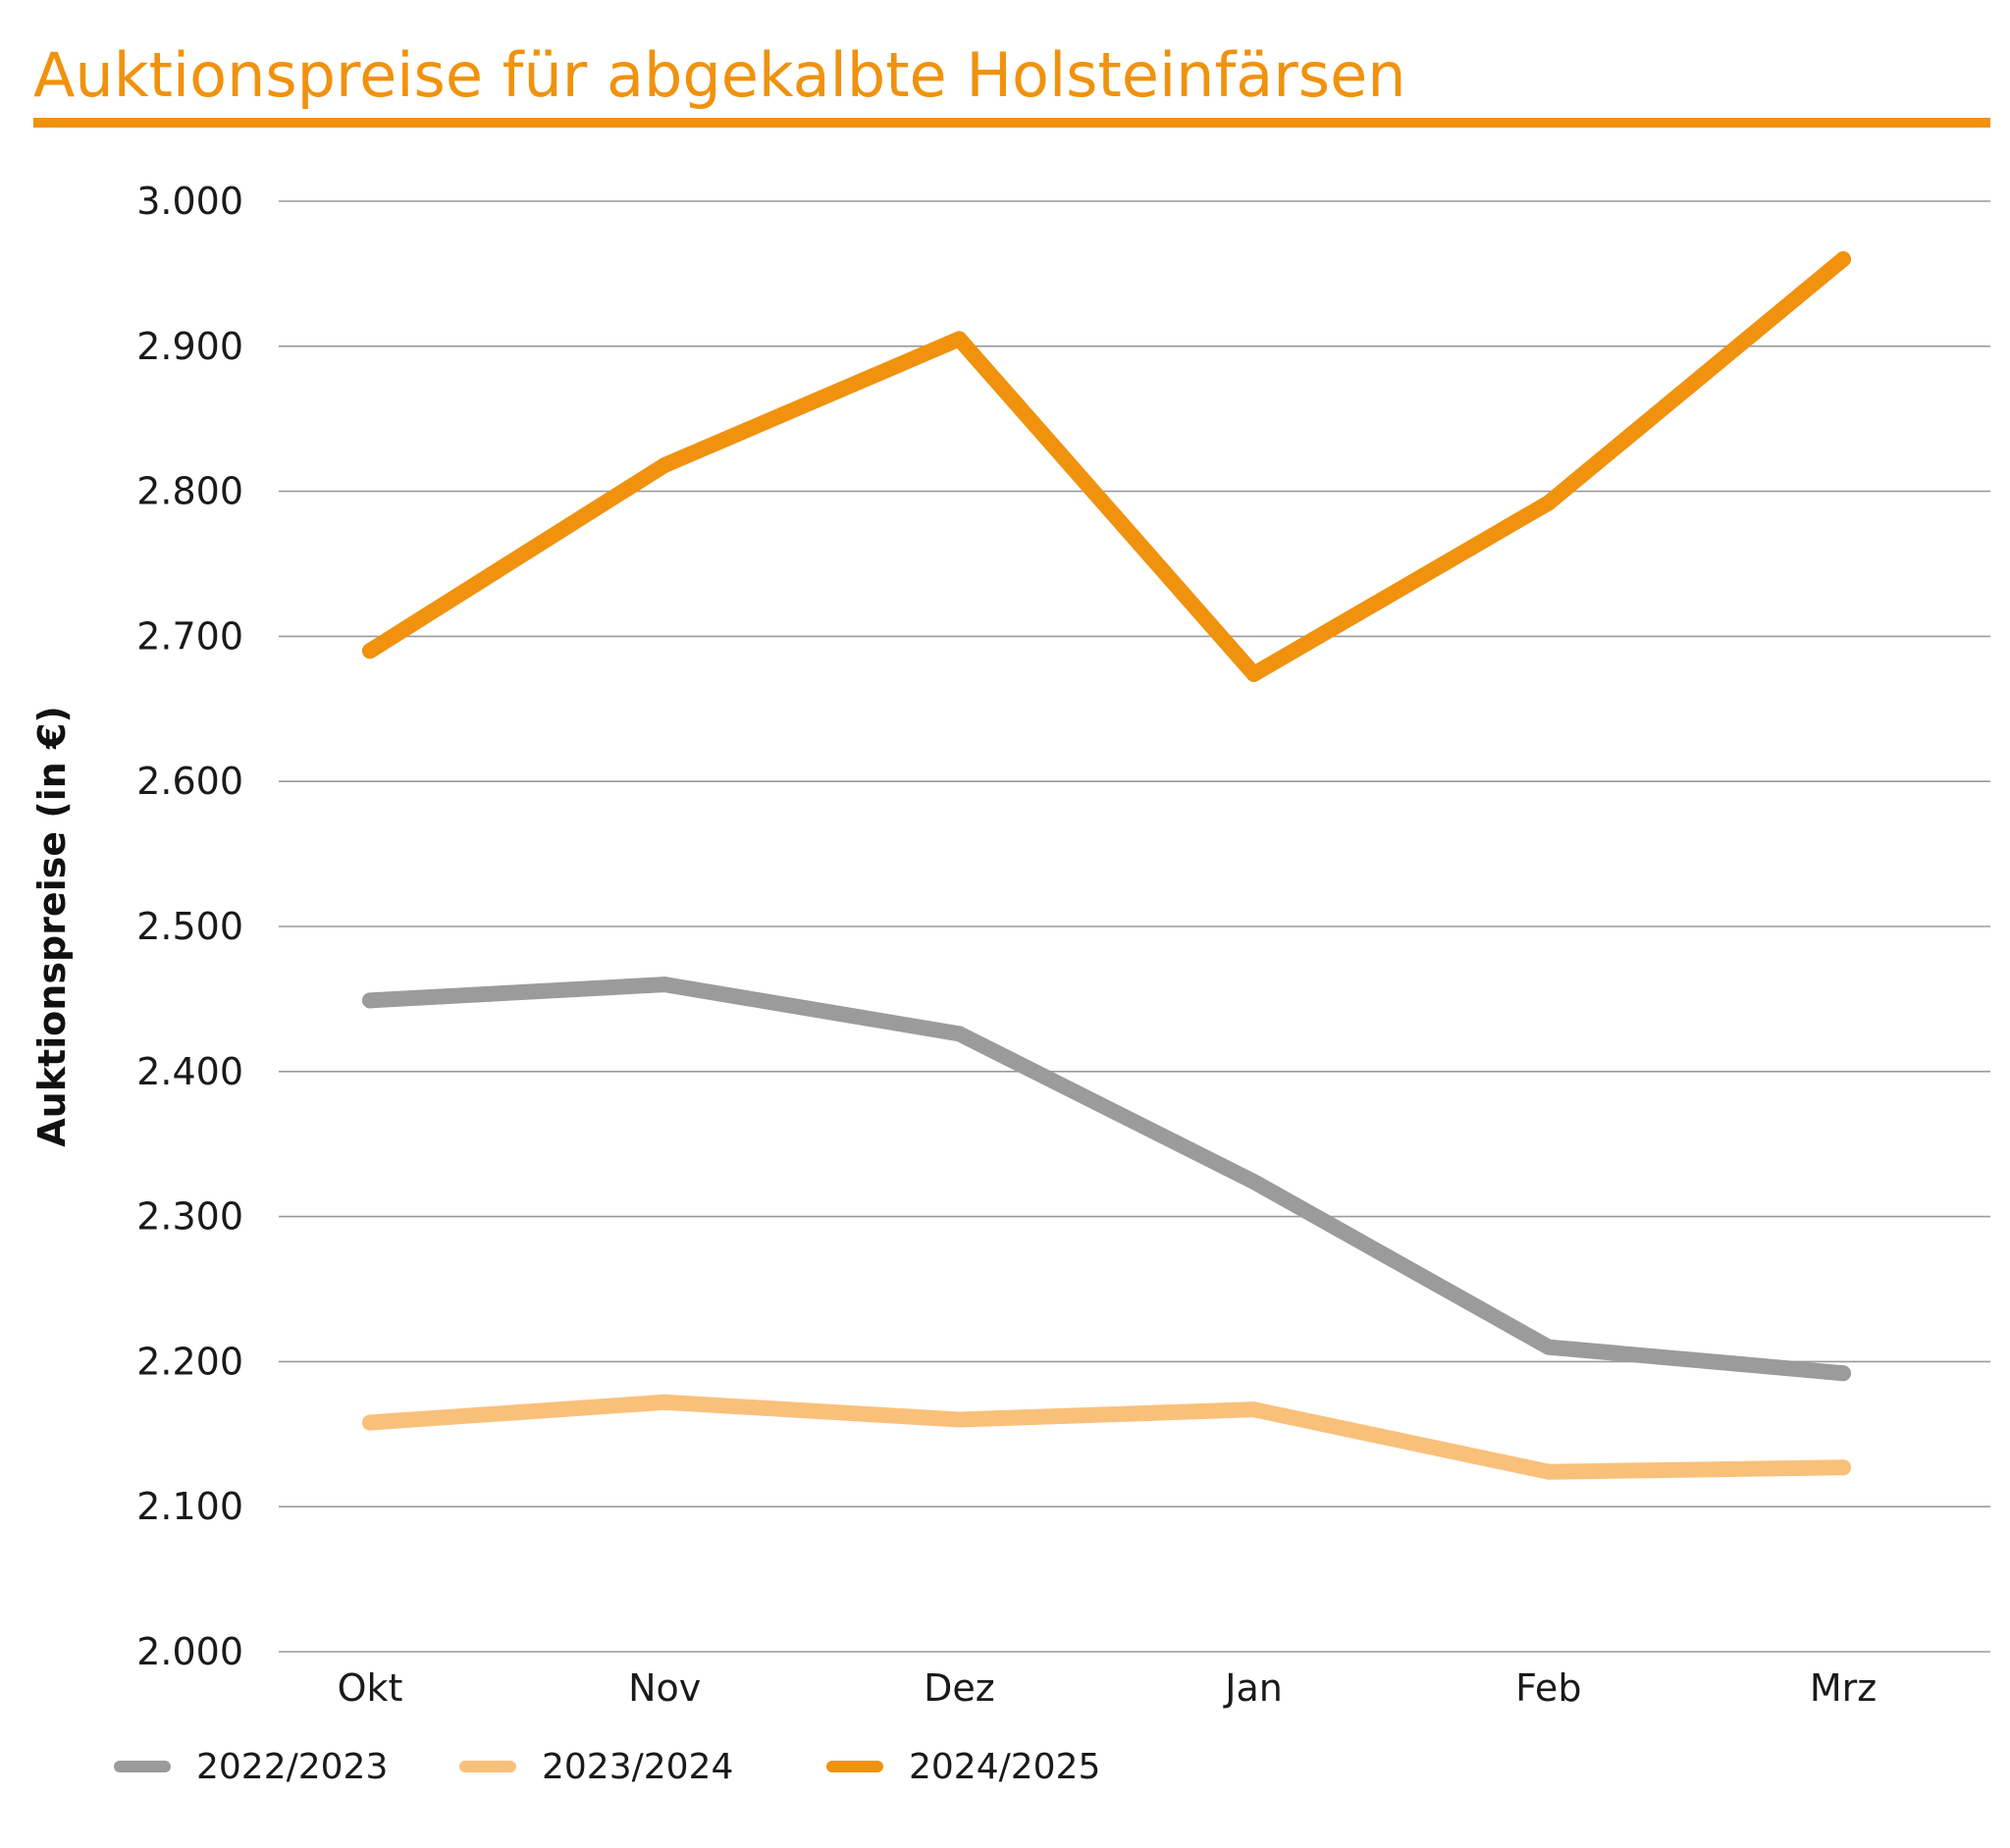 The image size is (2010, 1848). I want to click on legend-label: 2023/2024, so click(637, 1767).